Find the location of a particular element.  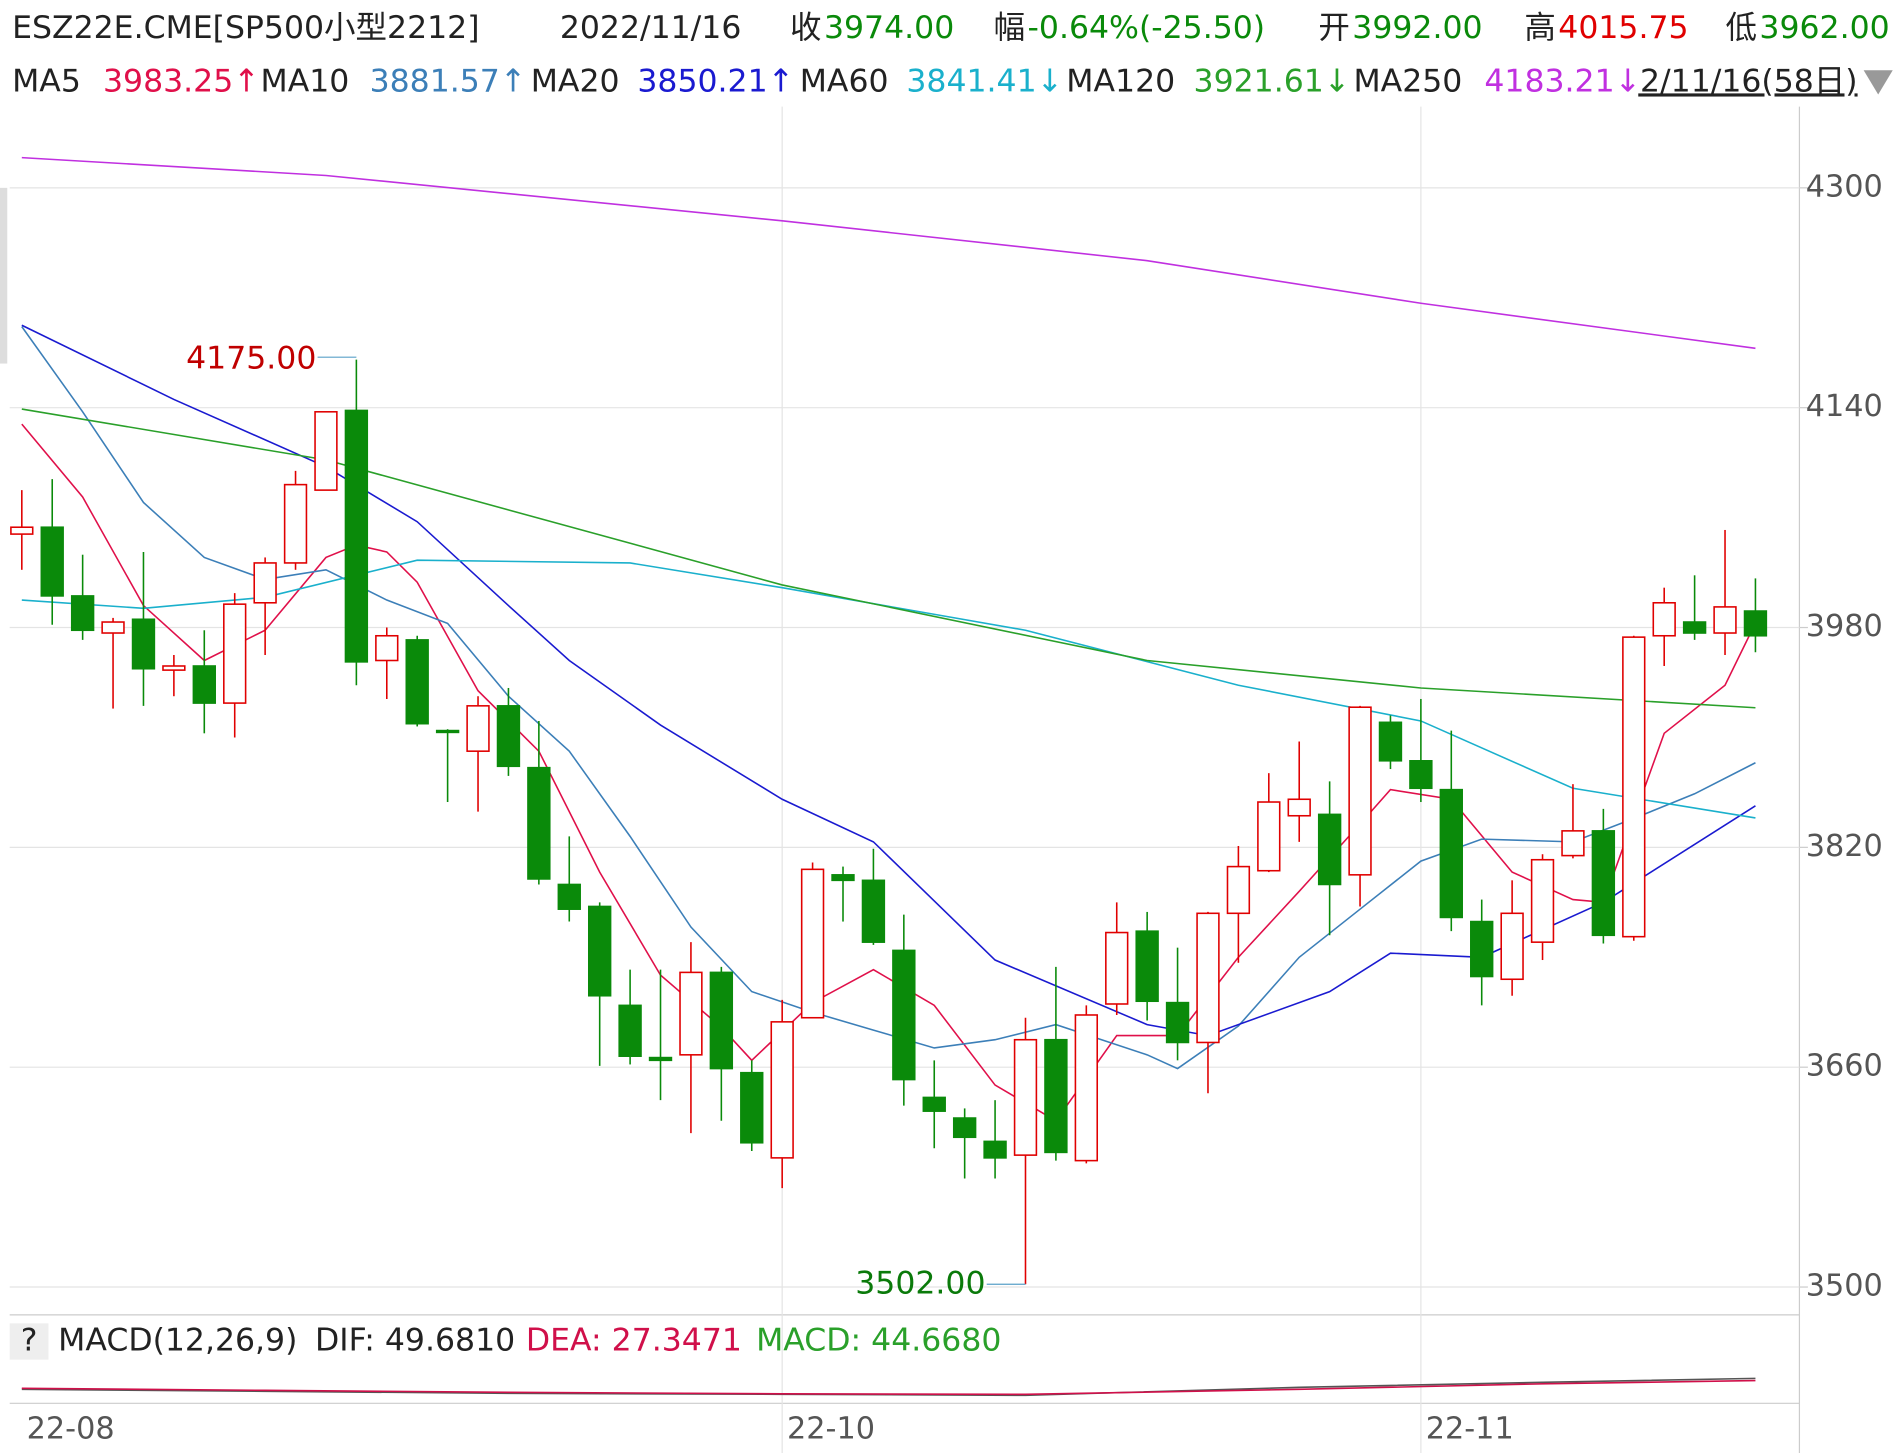

legend-value: 3983.25↑ is located at coordinates (181, 81).